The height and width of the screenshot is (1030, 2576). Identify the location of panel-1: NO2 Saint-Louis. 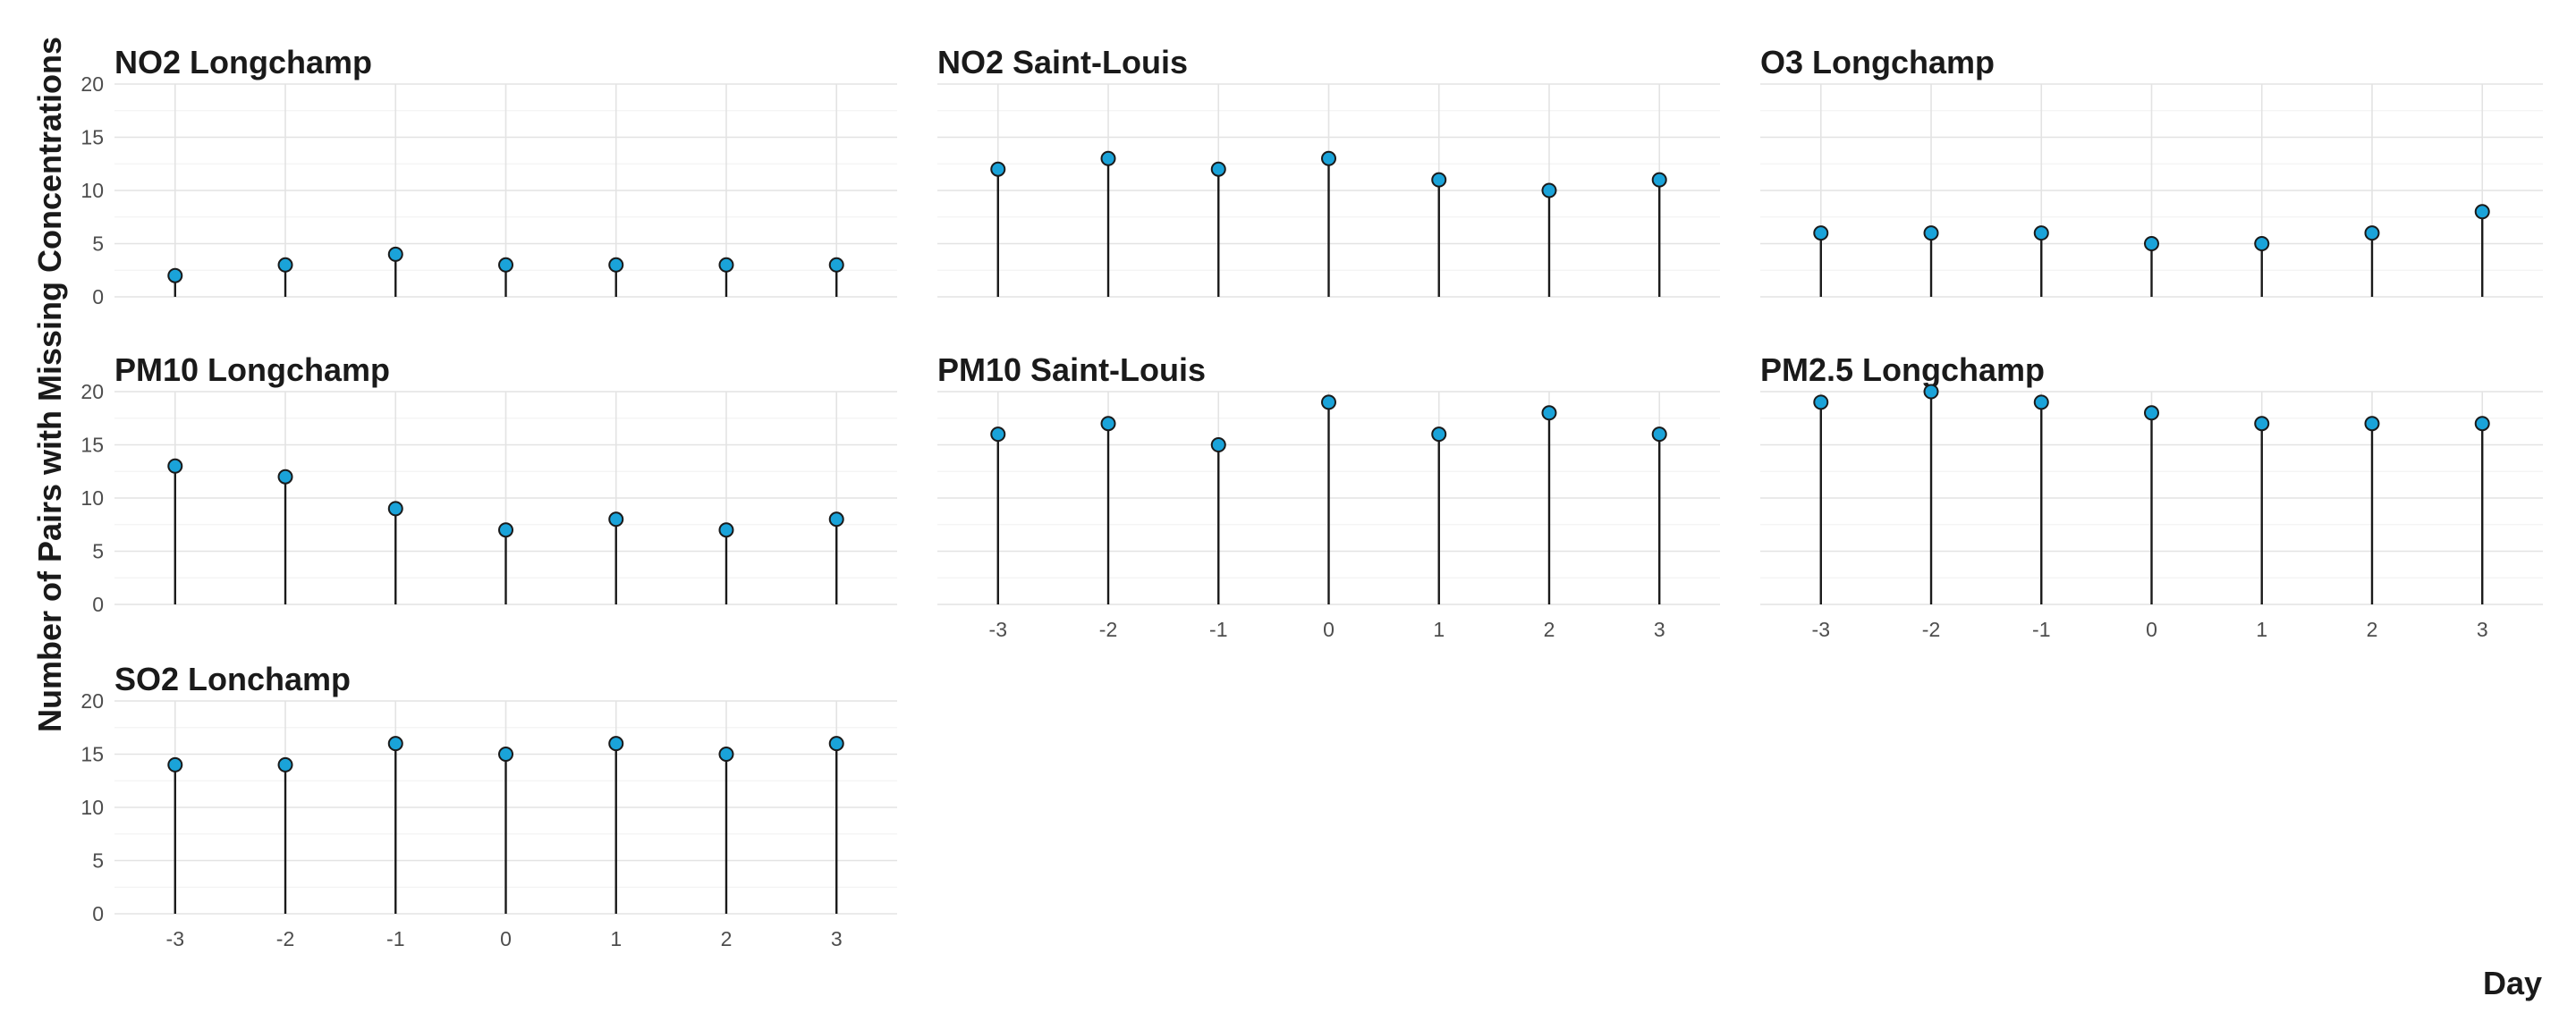
(1328, 171).